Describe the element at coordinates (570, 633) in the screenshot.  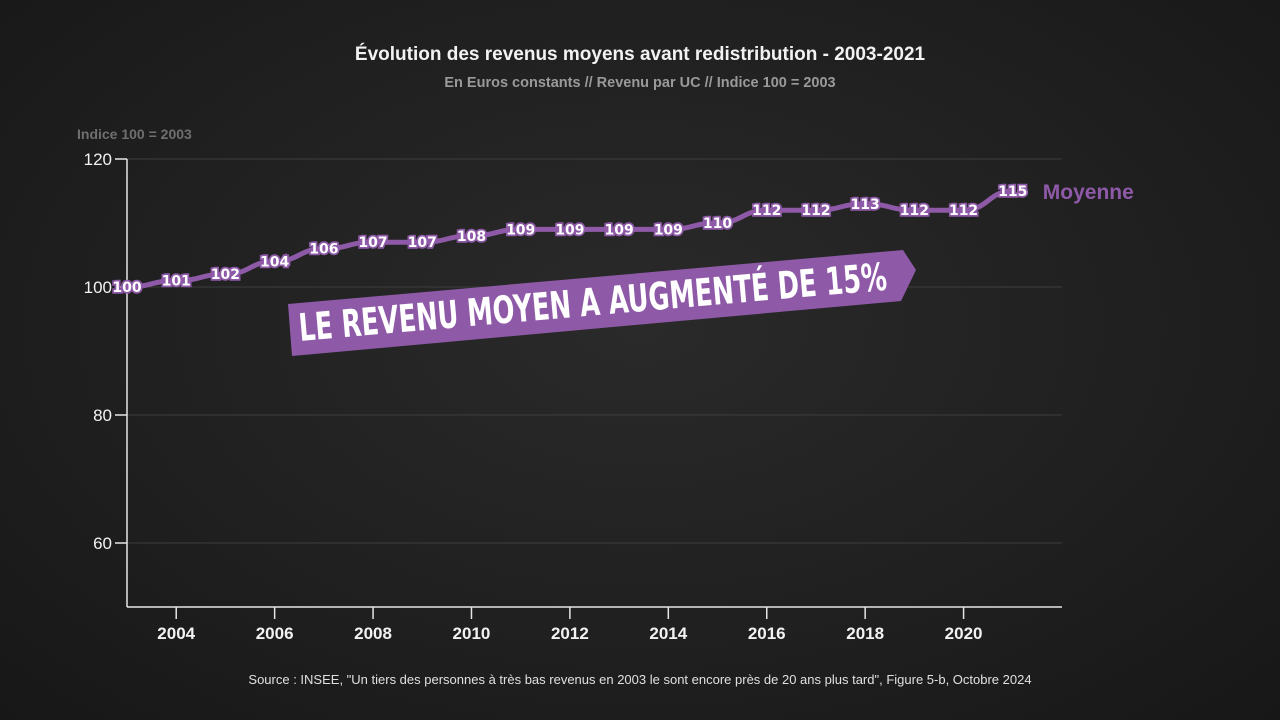
I see `x-tick-label-2012: 2012` at that location.